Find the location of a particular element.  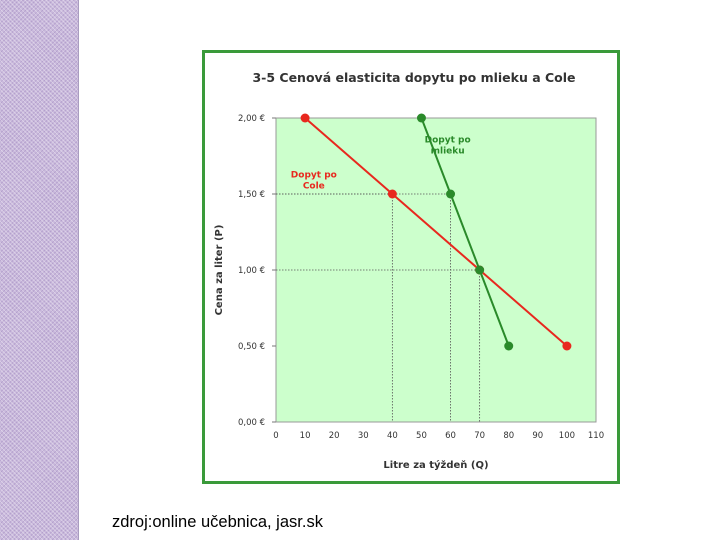

x-tick-label: 90 is located at coordinates (537, 436).